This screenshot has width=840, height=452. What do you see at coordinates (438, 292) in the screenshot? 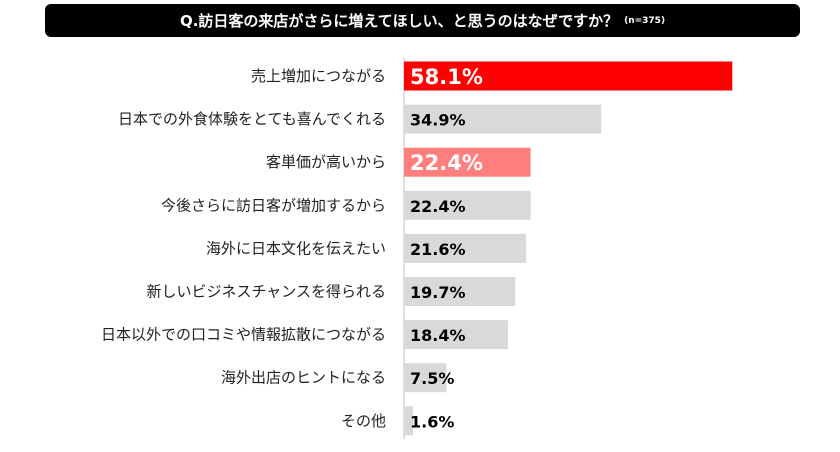
I see `value-label: 19.7%` at bounding box center [438, 292].